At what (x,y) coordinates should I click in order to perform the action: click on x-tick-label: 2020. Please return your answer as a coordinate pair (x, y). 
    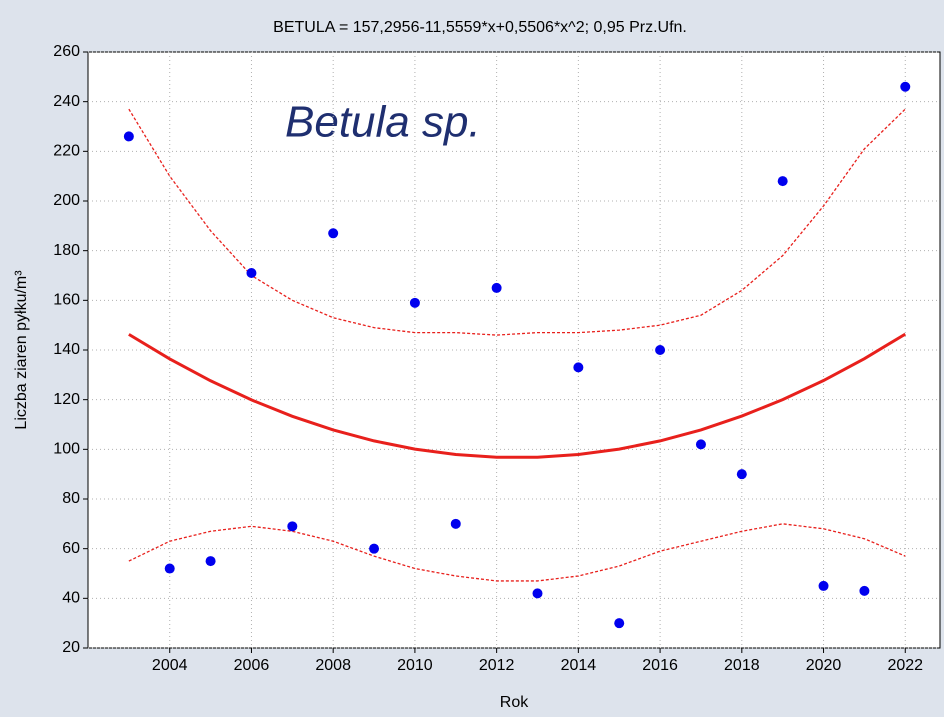
    Looking at the image, I should click on (824, 665).